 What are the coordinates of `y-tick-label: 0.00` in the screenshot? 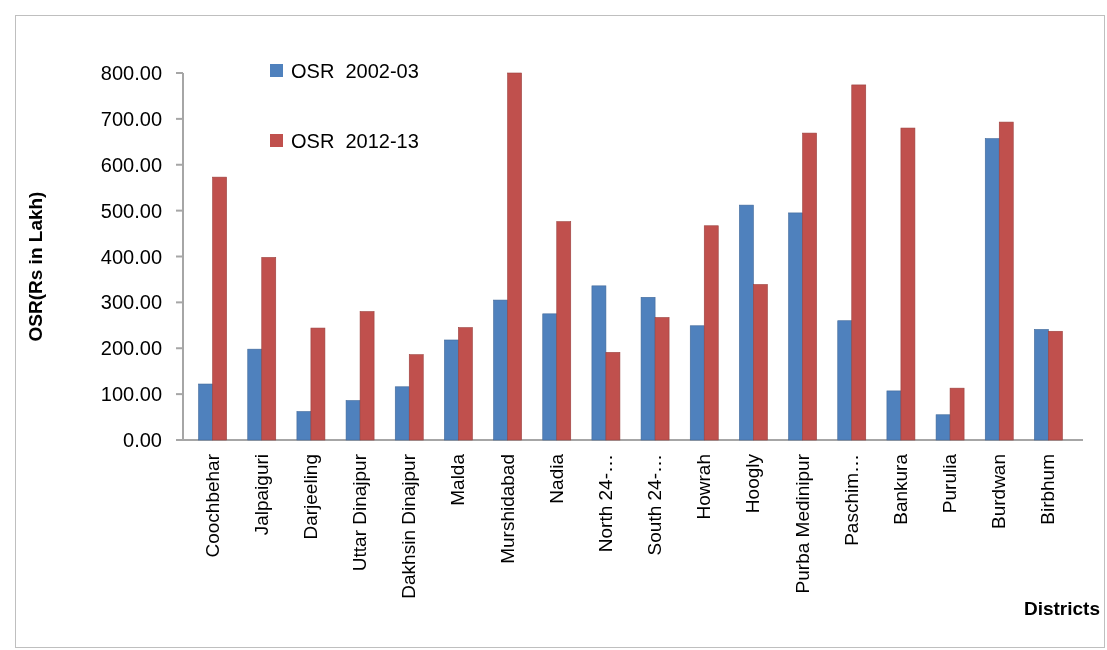 It's located at (142, 440).